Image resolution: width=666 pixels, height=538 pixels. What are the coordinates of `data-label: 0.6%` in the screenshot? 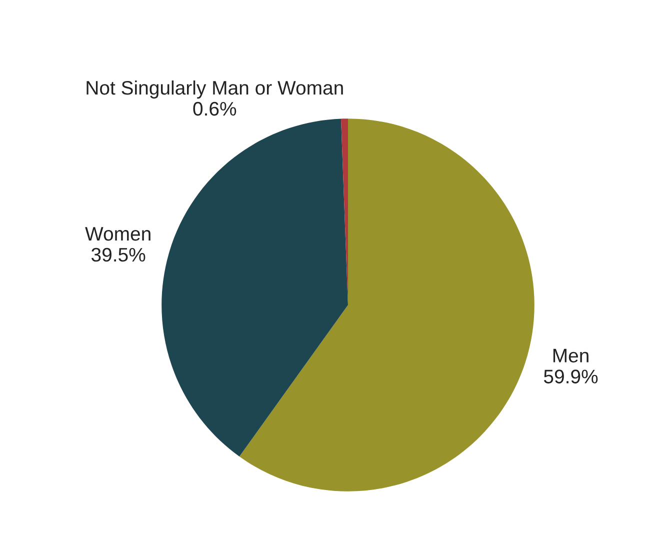 It's located at (214, 109).